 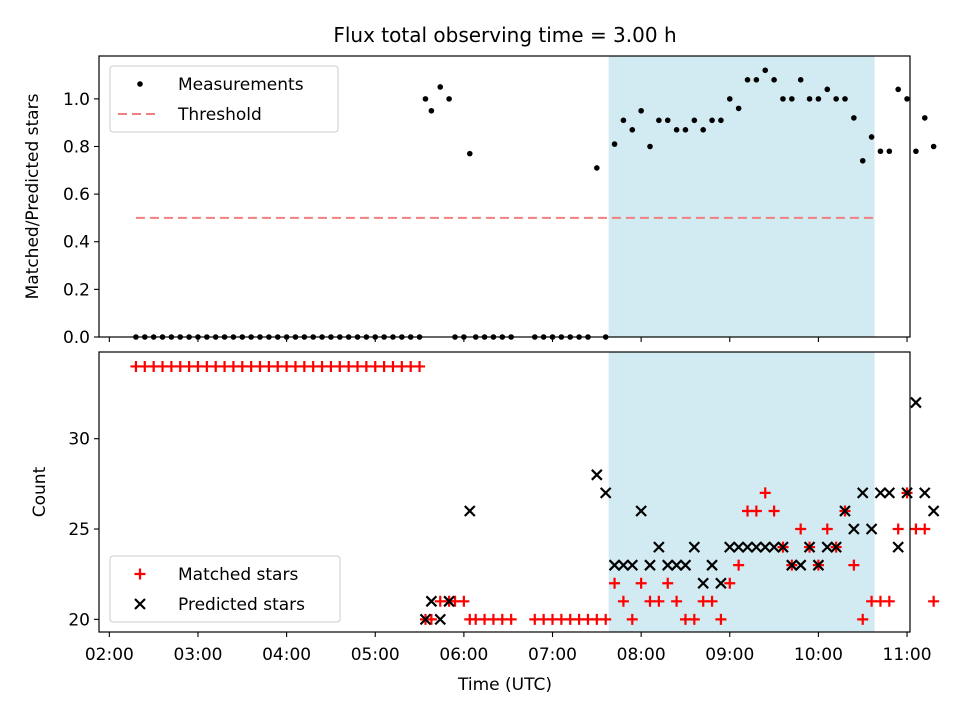 What do you see at coordinates (76, 290) in the screenshot?
I see `y-tick-label: 0.2` at bounding box center [76, 290].